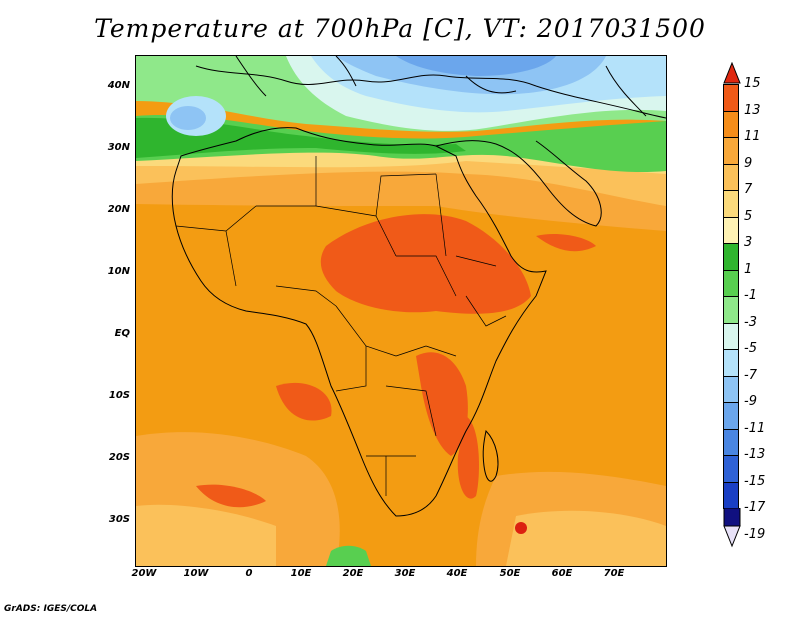 This screenshot has height=618, width=800. I want to click on colorbar-label: 13, so click(752, 110).